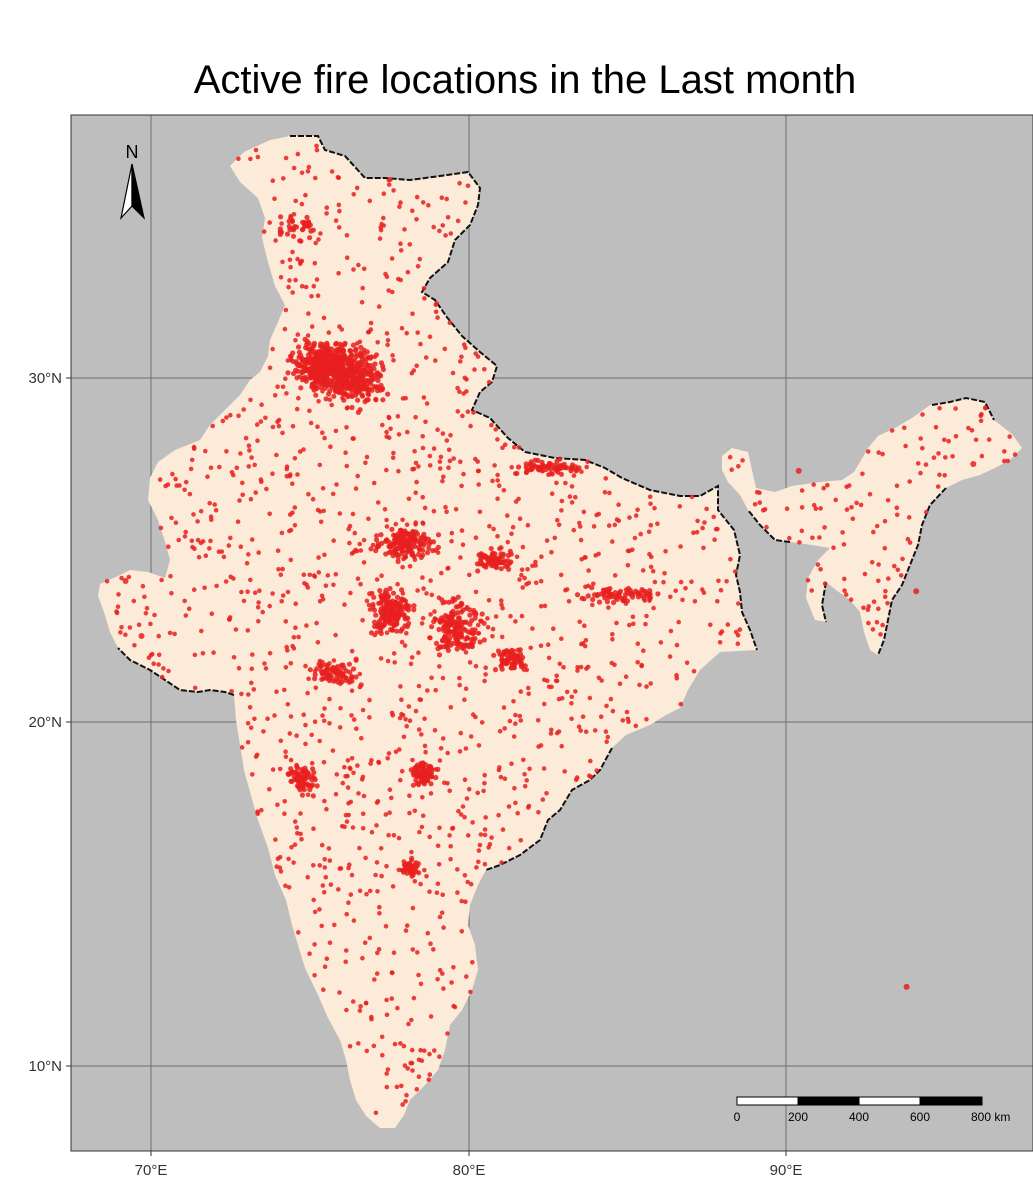  Describe the element at coordinates (45, 378) in the screenshot. I see `y-tick-label-30n: 30°N` at that location.